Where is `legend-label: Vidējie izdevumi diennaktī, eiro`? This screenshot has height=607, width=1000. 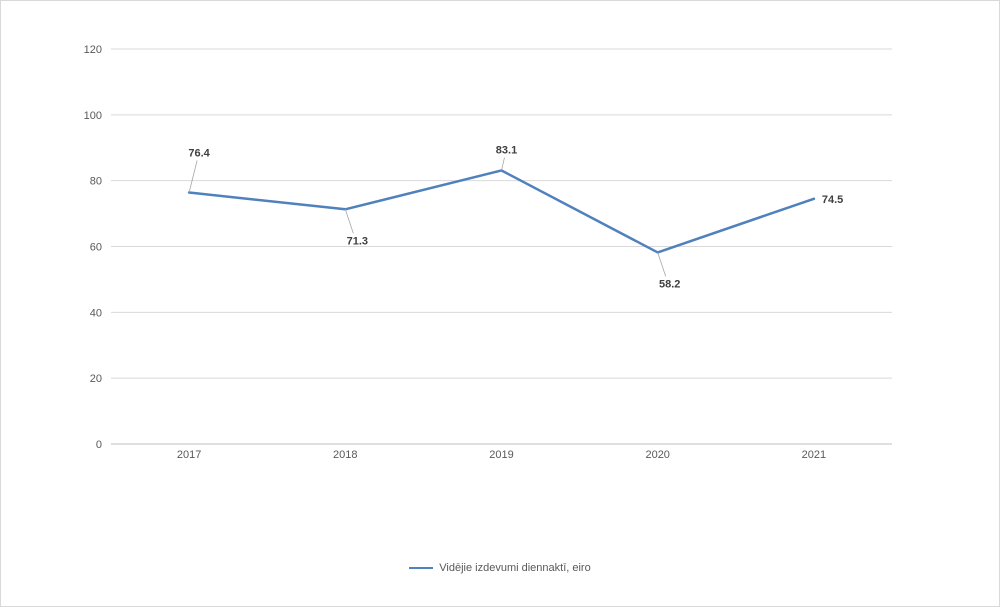 legend-label: Vidējie izdevumi diennaktī, eiro is located at coordinates (515, 568).